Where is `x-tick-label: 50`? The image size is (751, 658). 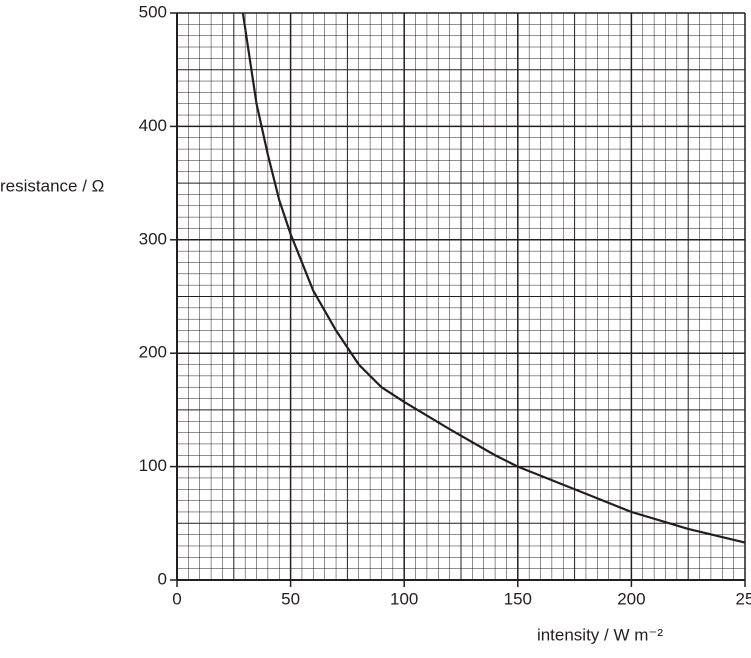 x-tick-label: 50 is located at coordinates (290, 598).